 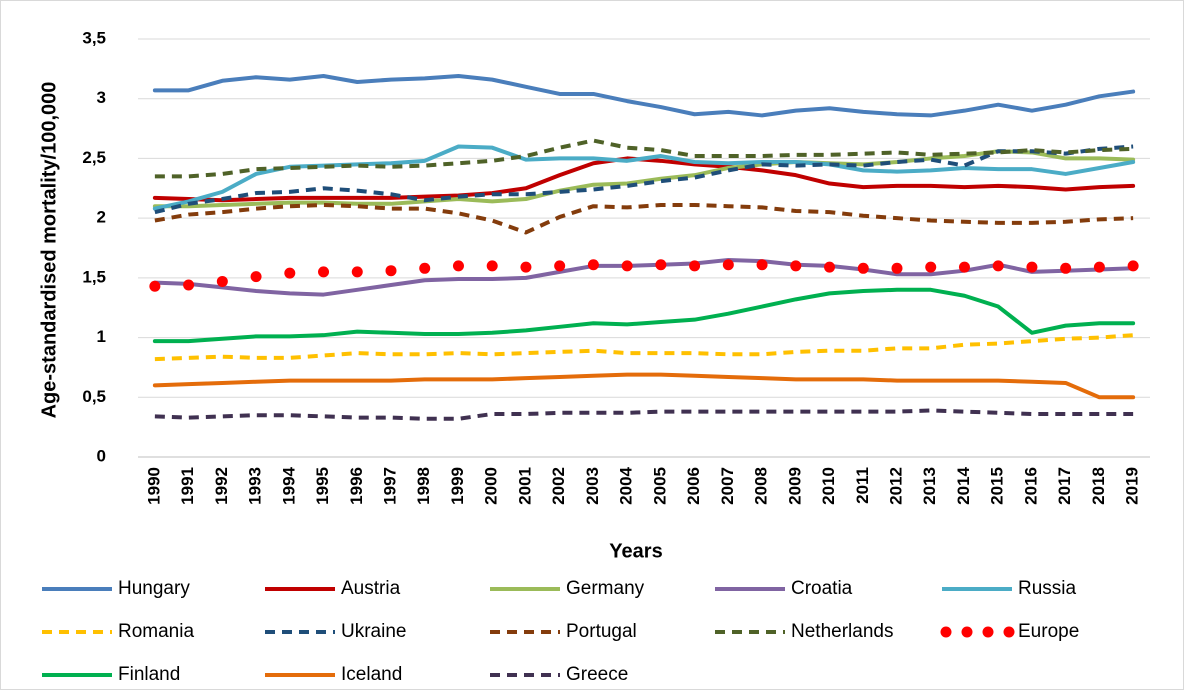 What do you see at coordinates (862, 485) in the screenshot?
I see `x-tick-label: 2011` at bounding box center [862, 485].